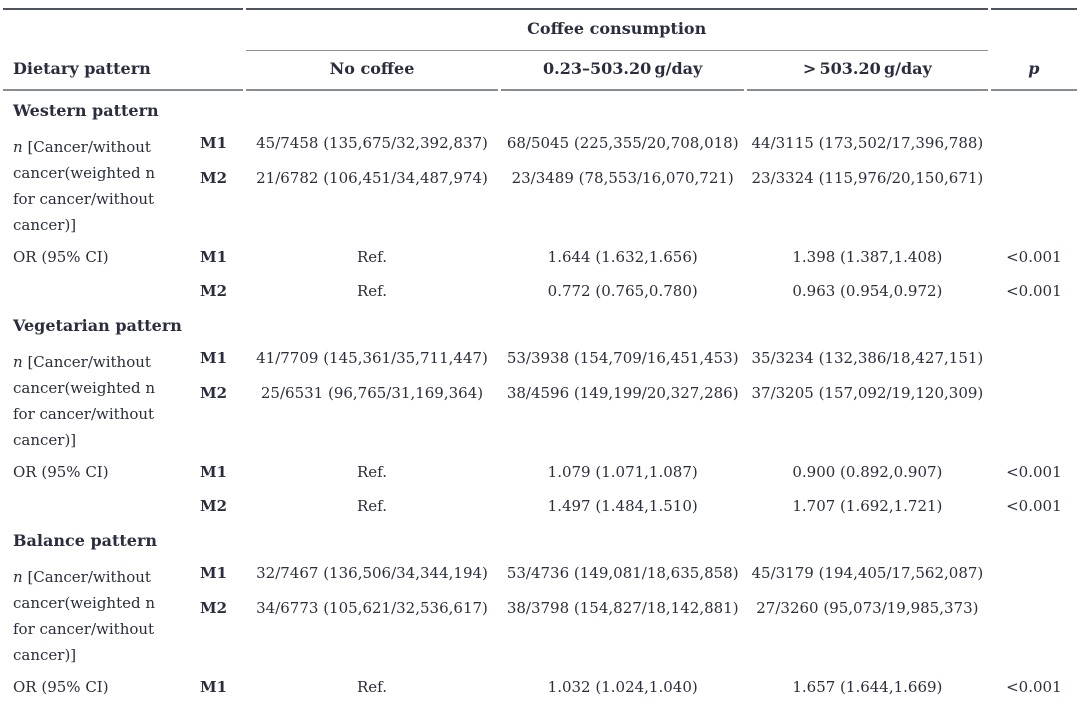 Image resolution: width=1080 pixels, height=714 pixels. What do you see at coordinates (867, 71) in the screenshot?
I see `col-header-high-dose: > 503.20 g/day` at bounding box center [867, 71].